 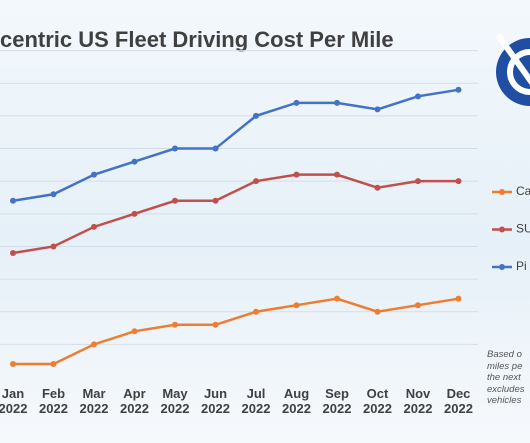 I want to click on note-line: the next, so click(x=504, y=377).